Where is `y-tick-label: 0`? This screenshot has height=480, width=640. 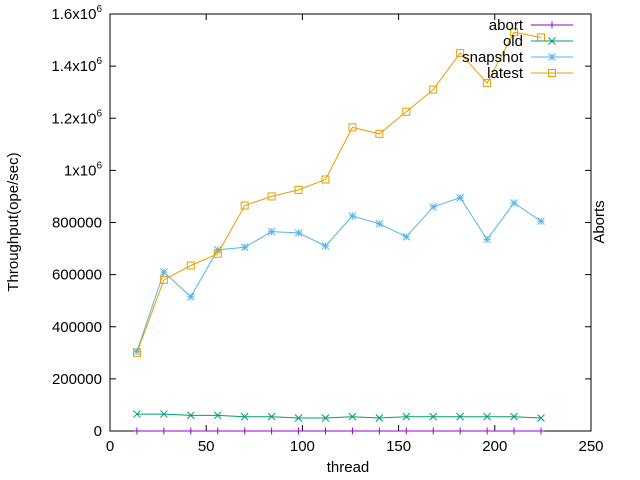 y-tick-label: 0 is located at coordinates (98, 431).